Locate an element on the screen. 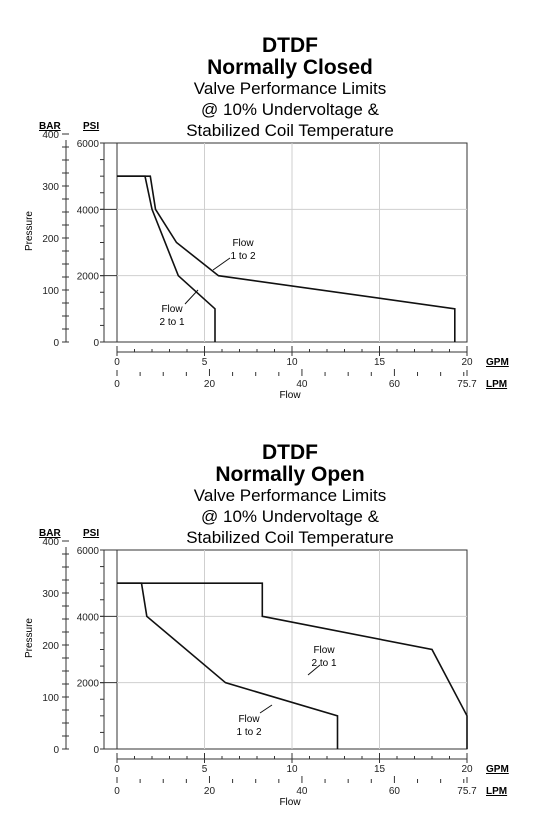 The width and height of the screenshot is (548, 830). series-label-2: Flow 1 to 2 is located at coordinates (248, 726).